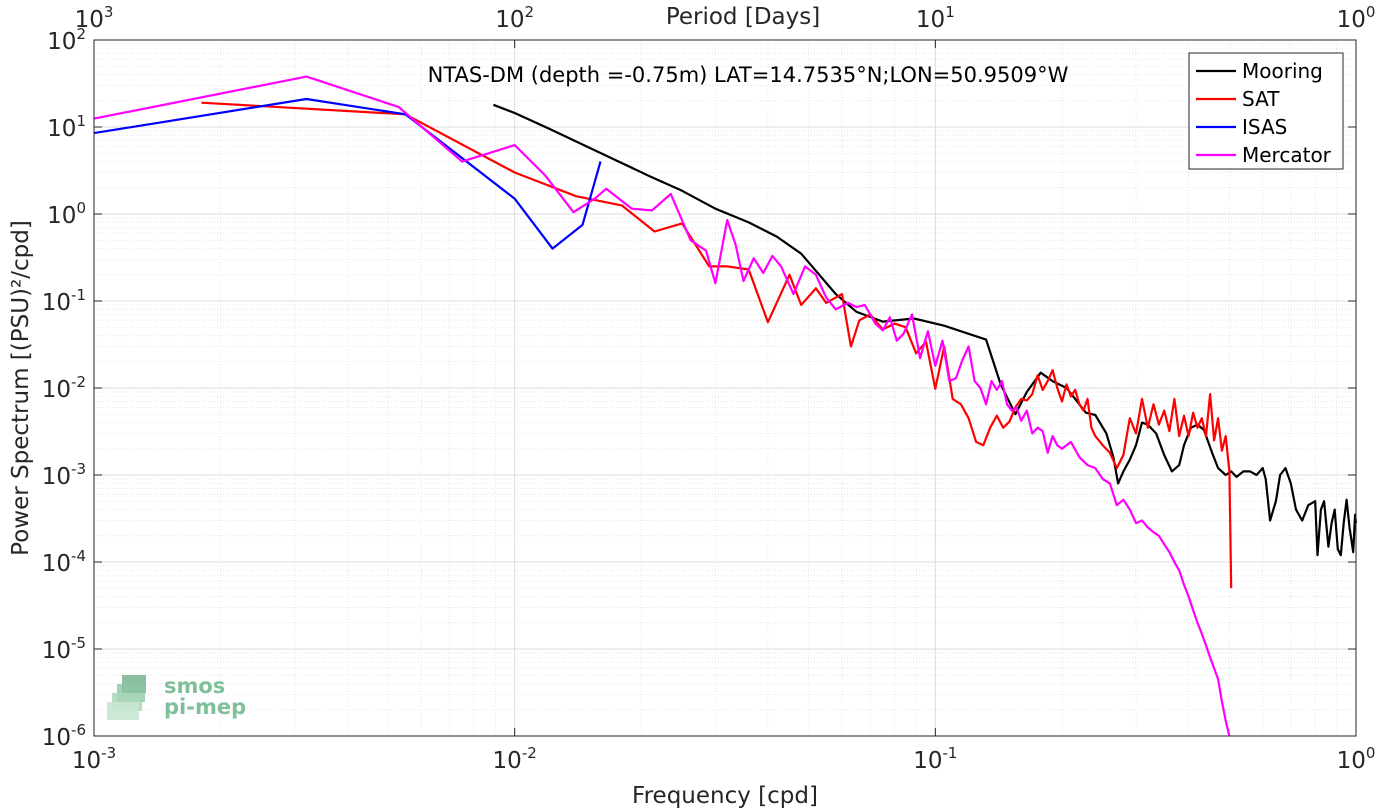 Image resolution: width=1377 pixels, height=809 pixels. I want to click on legend-label-isas: ISAS, so click(1264, 127).